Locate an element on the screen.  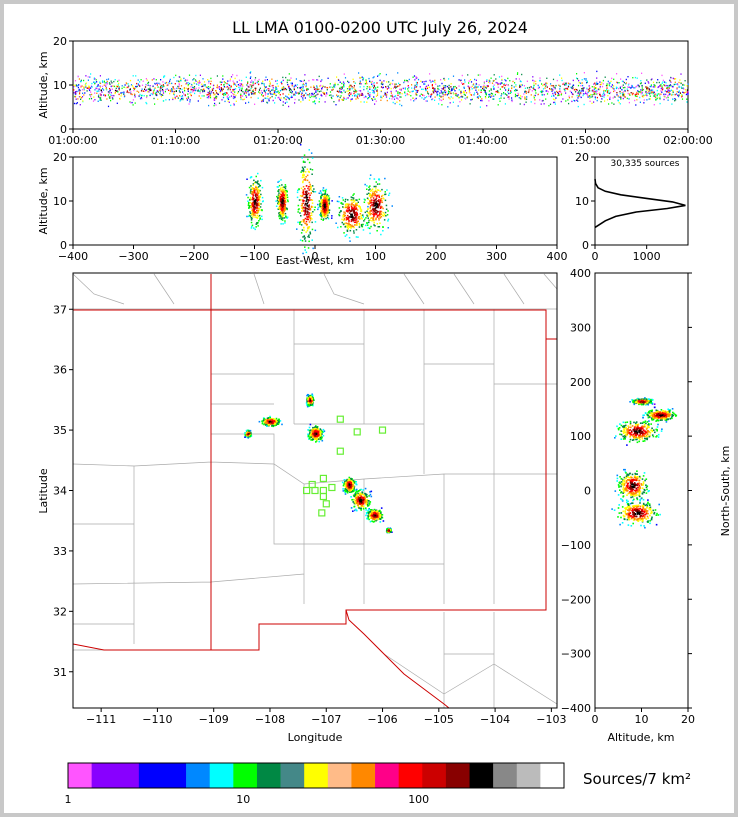
ew-x-tick-label: −400 is located at coordinates (73, 256).